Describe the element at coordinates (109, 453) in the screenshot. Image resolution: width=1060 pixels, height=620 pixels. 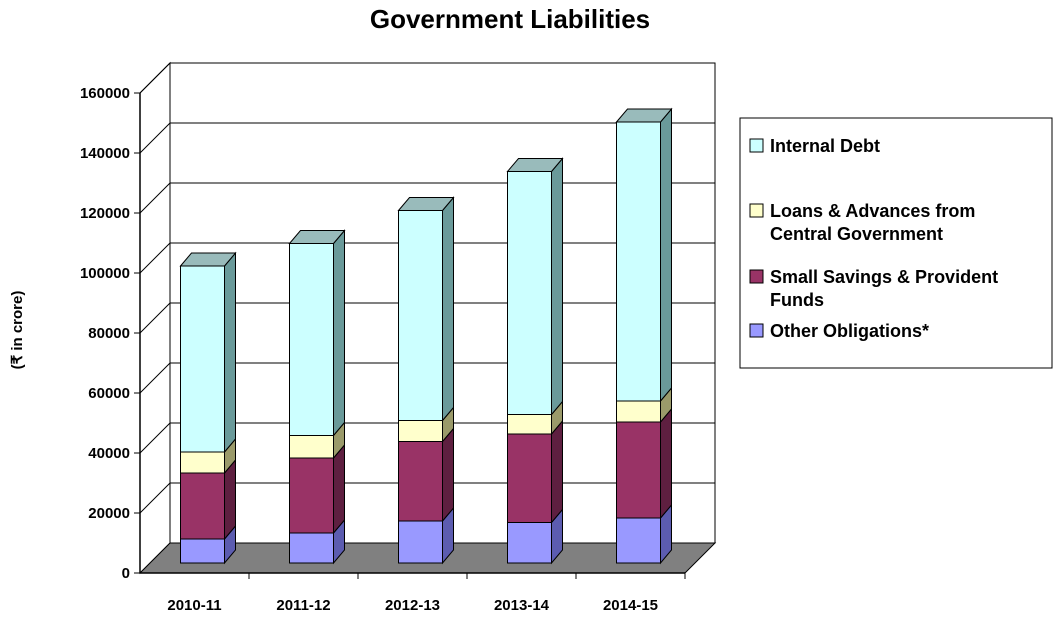
I see `y-tick-label: 40000` at that location.